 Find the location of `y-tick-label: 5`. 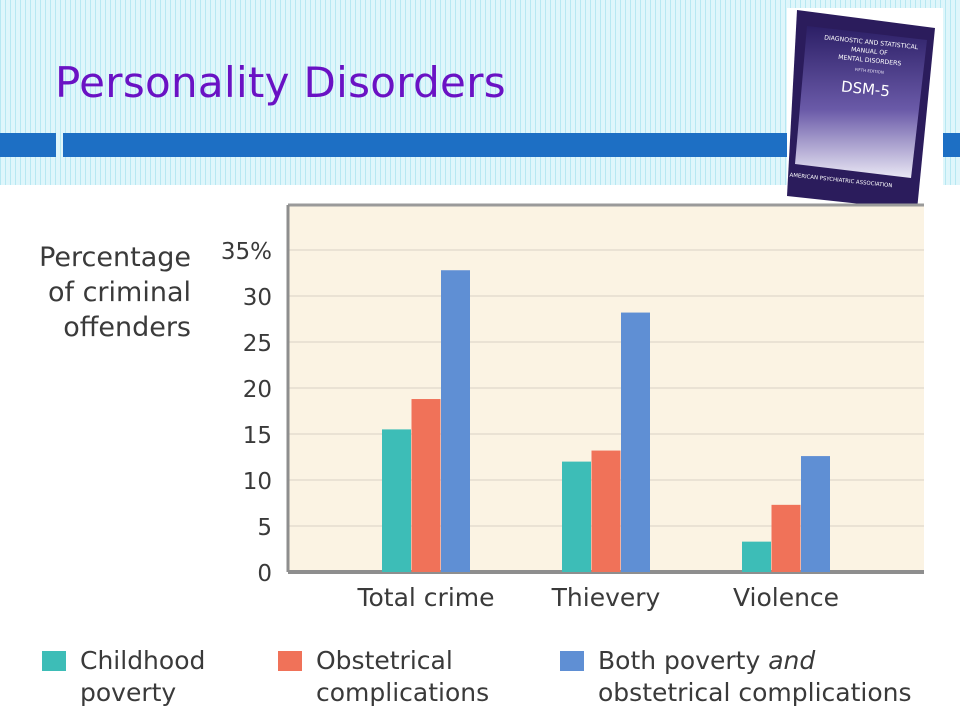

y-tick-label: 5 is located at coordinates (264, 528).